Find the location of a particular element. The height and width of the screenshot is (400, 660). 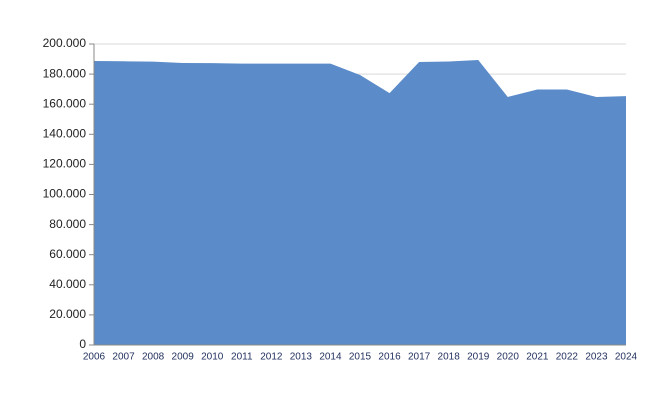

x-tick-label: 2016 is located at coordinates (389, 357).